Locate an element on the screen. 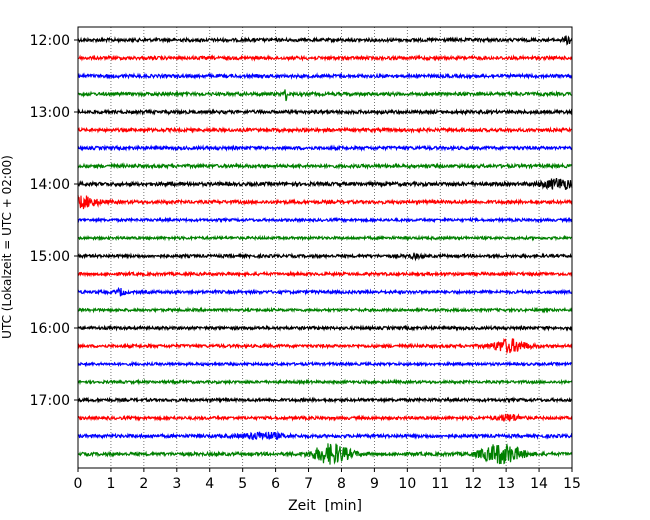  y-tick-label: 12:00 is located at coordinates (50, 41).